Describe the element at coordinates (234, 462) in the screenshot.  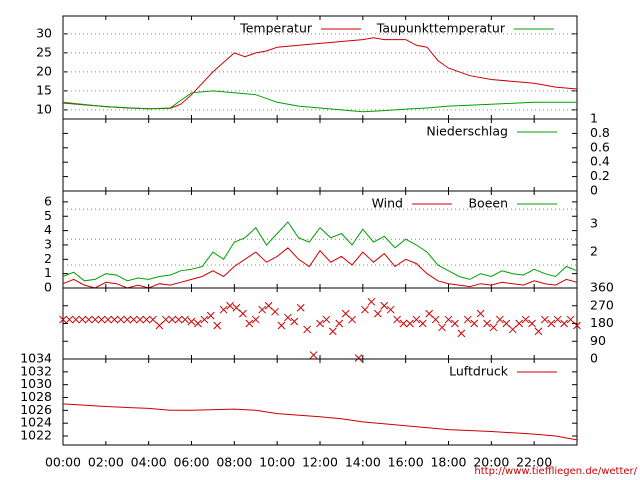
I see `x-tick-label: 08:00` at that location.